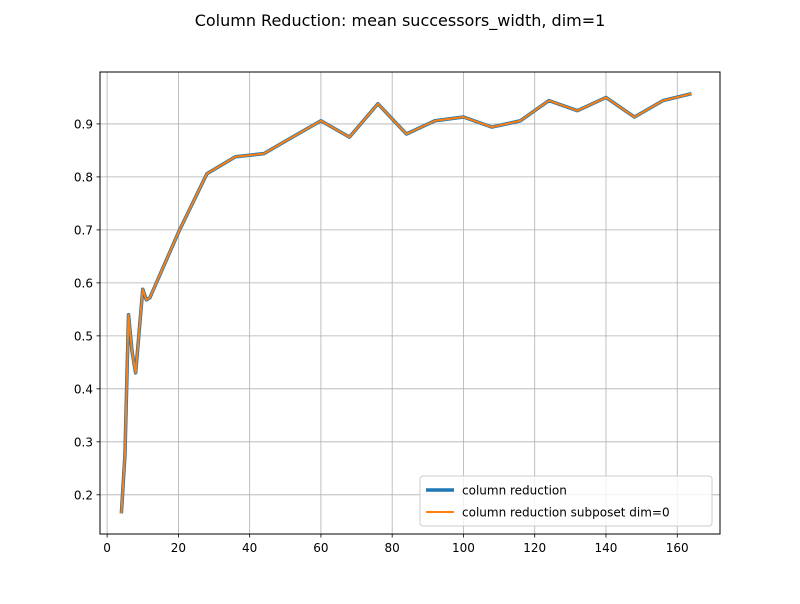 The height and width of the screenshot is (604, 800). Describe the element at coordinates (107, 548) in the screenshot. I see `x-tick-label: 0` at that location.